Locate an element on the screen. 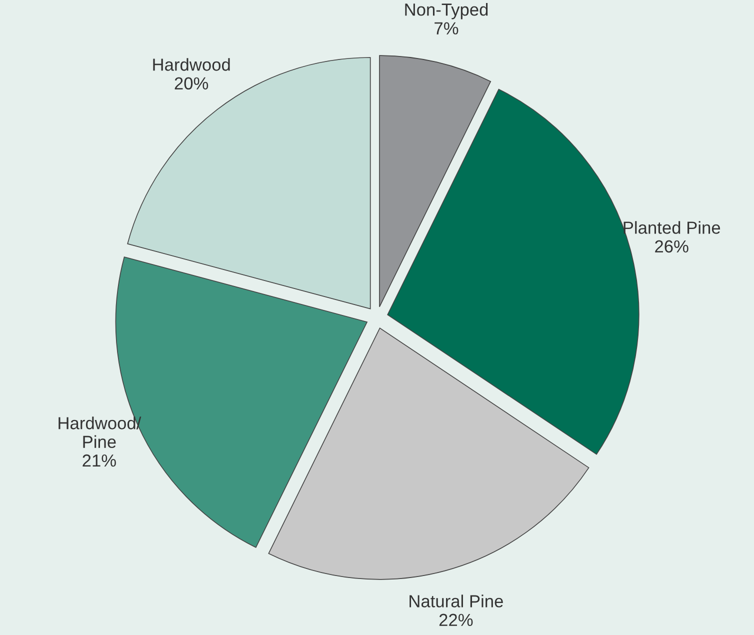 This screenshot has width=754, height=635. data-label: 26% is located at coordinates (671, 246).